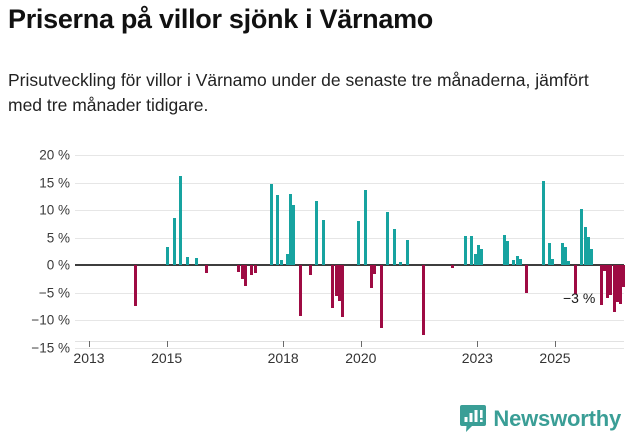 This screenshot has height=439, width=631. I want to click on y-axis-label: 10 %, so click(54, 210).